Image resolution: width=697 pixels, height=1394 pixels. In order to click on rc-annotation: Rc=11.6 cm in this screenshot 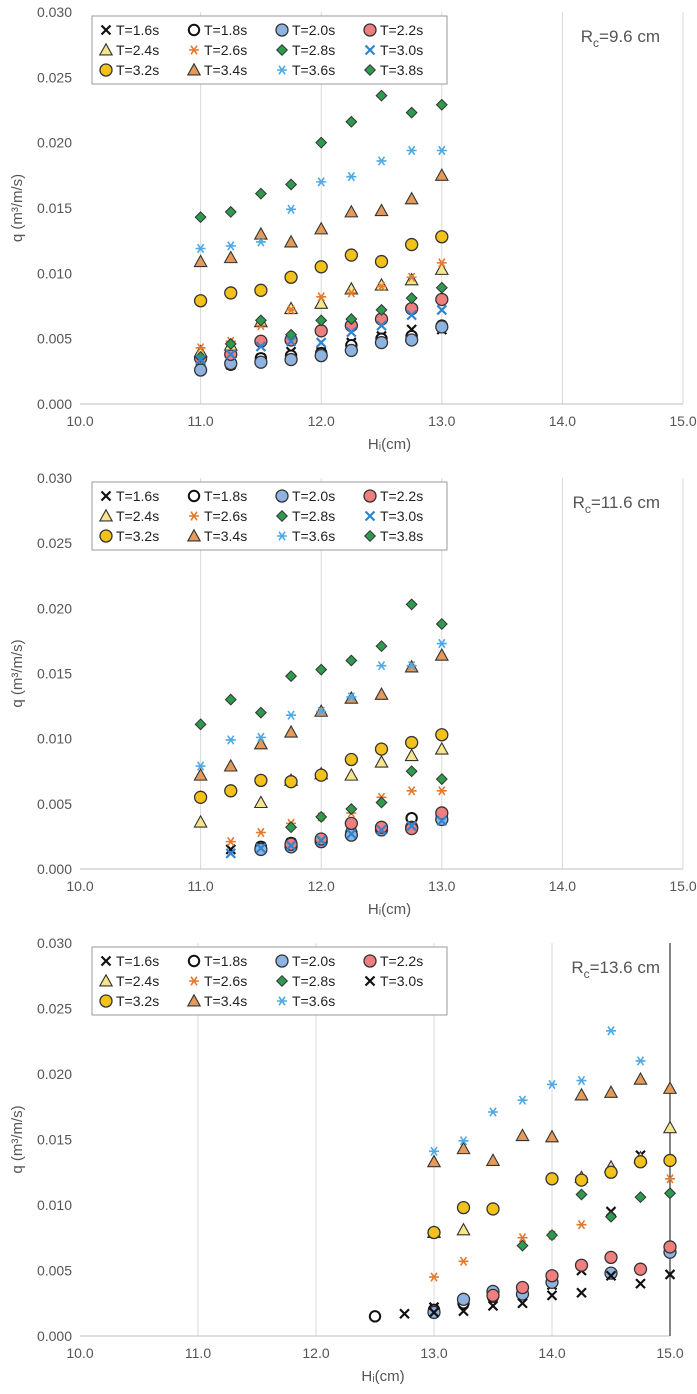, I will do `click(616, 504)`.